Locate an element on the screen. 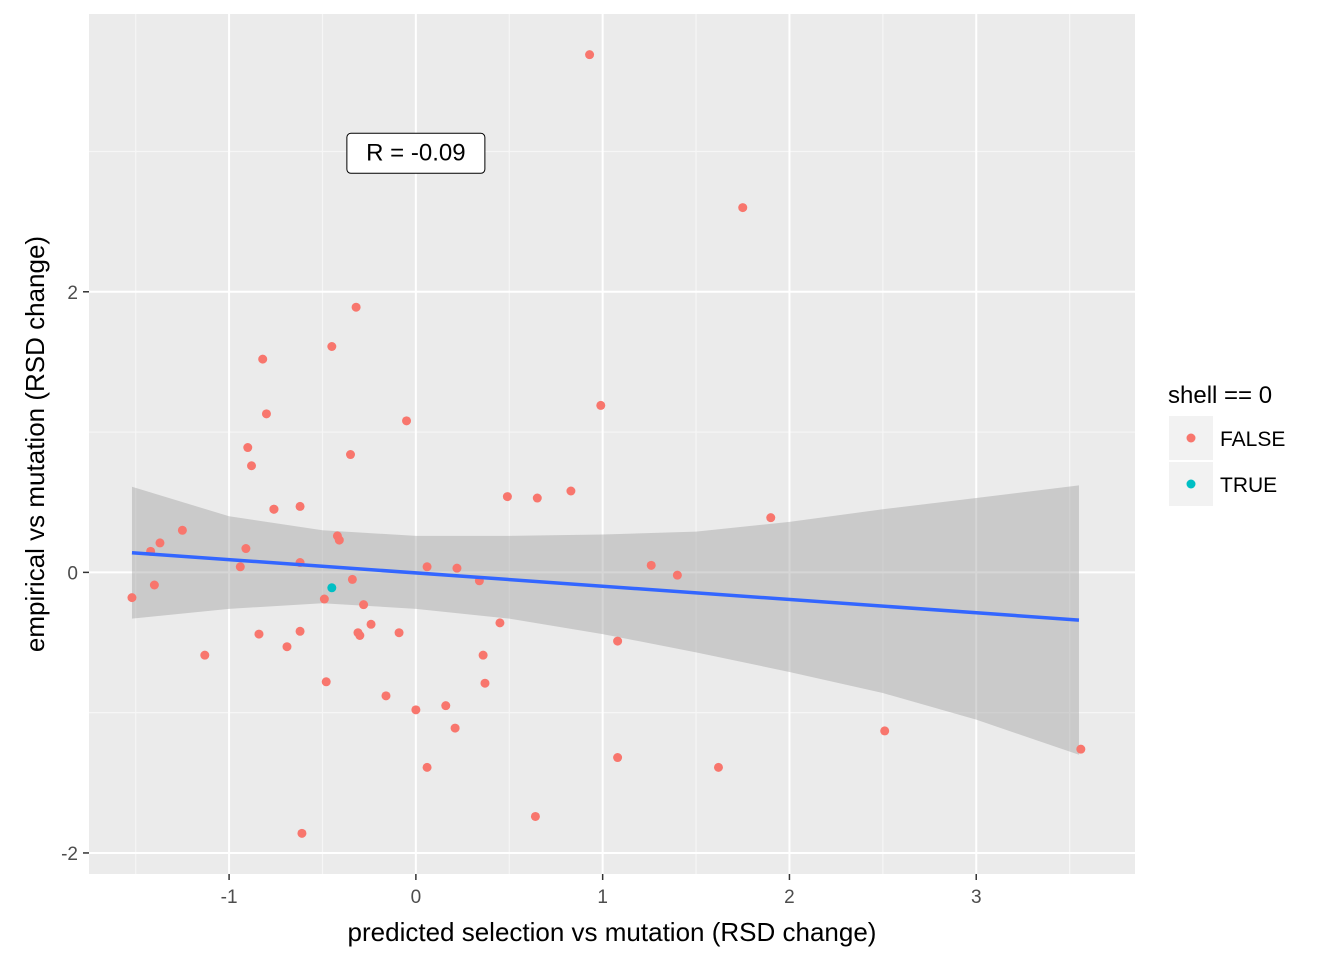 This screenshot has height=965, width=1344. x-tick-label: 2 is located at coordinates (789, 897).